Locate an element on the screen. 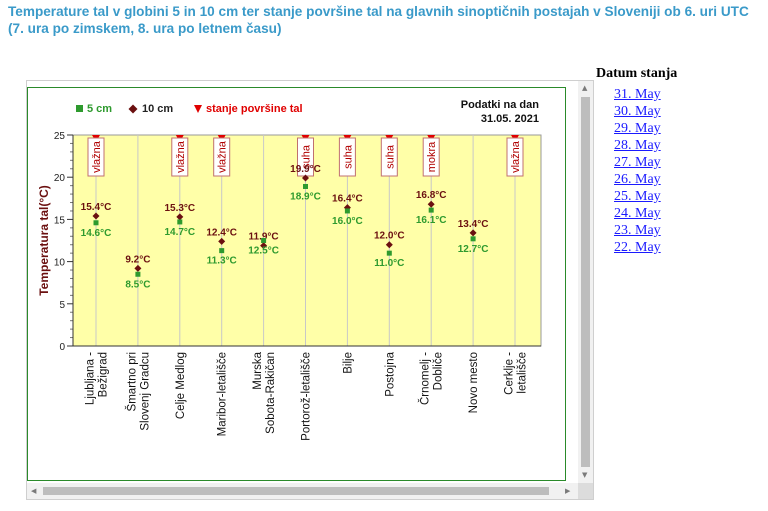 This screenshot has height=511, width=768. horizontal-scrollbar: ◀ ▶ is located at coordinates (302, 491).